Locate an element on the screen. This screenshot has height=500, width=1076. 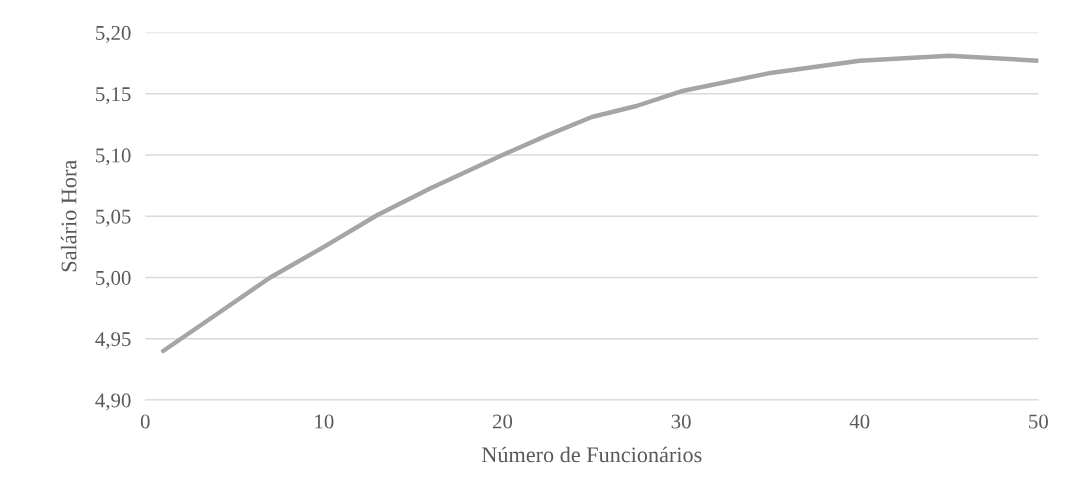
y-tick-label: 5,10 is located at coordinates (113, 157).